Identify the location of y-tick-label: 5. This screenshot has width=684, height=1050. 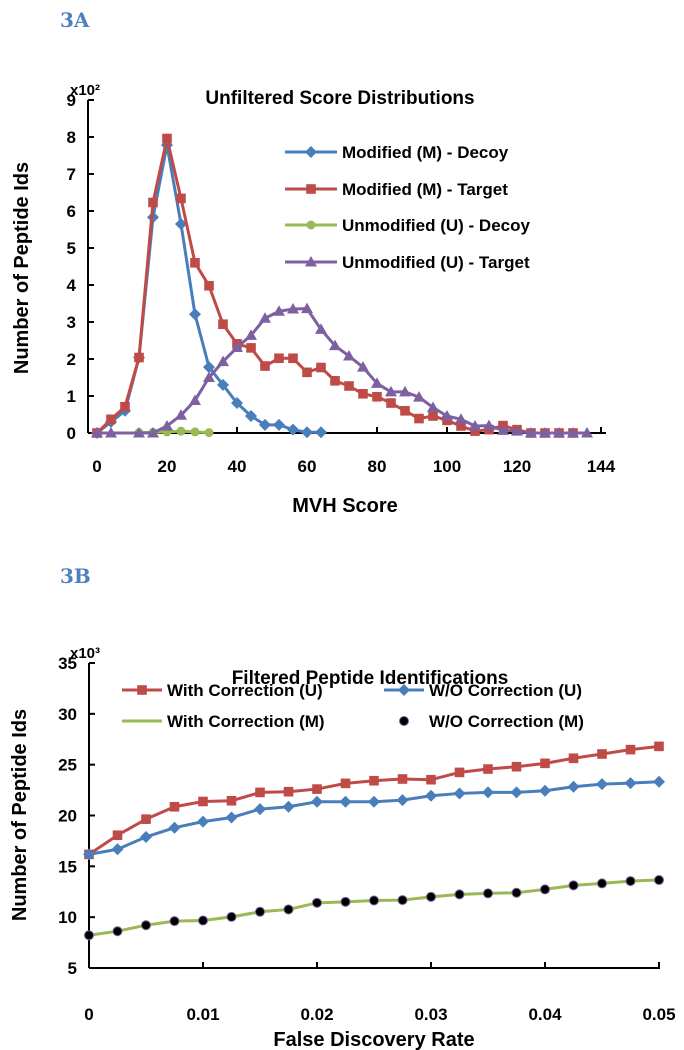
(71, 248).